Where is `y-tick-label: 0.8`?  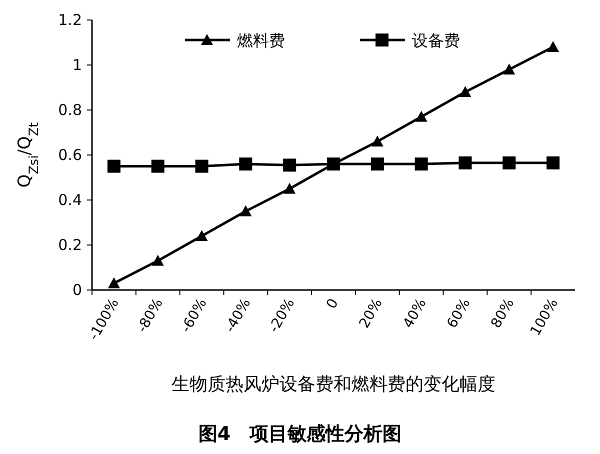
y-tick-label: 0.8 is located at coordinates (70, 110).